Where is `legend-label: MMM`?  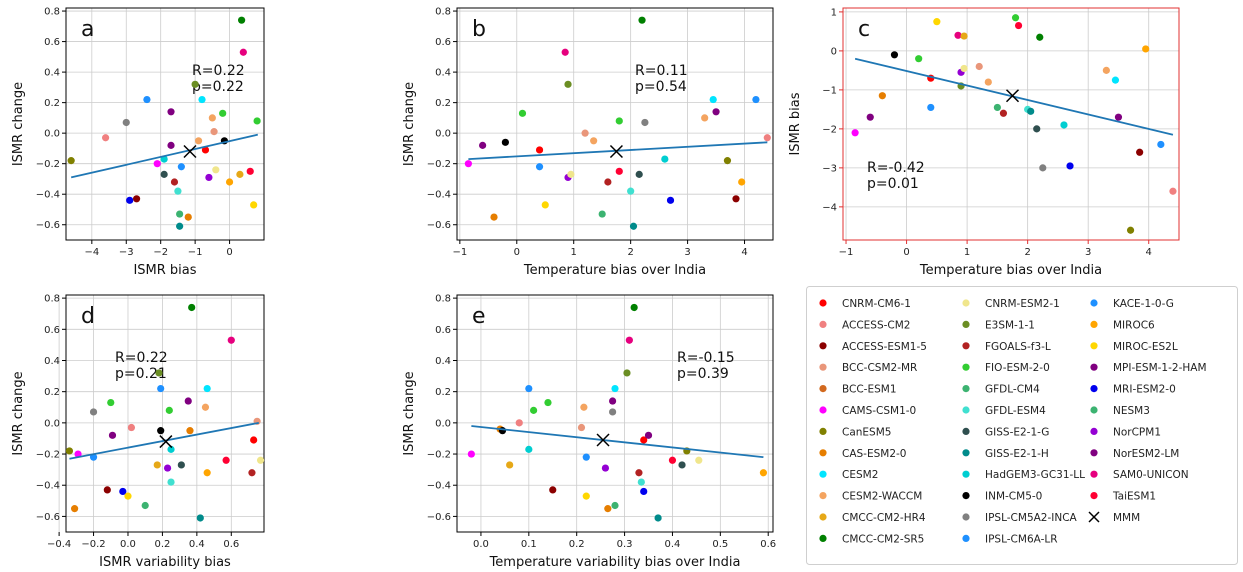 legend-label: MMM is located at coordinates (1126, 518).